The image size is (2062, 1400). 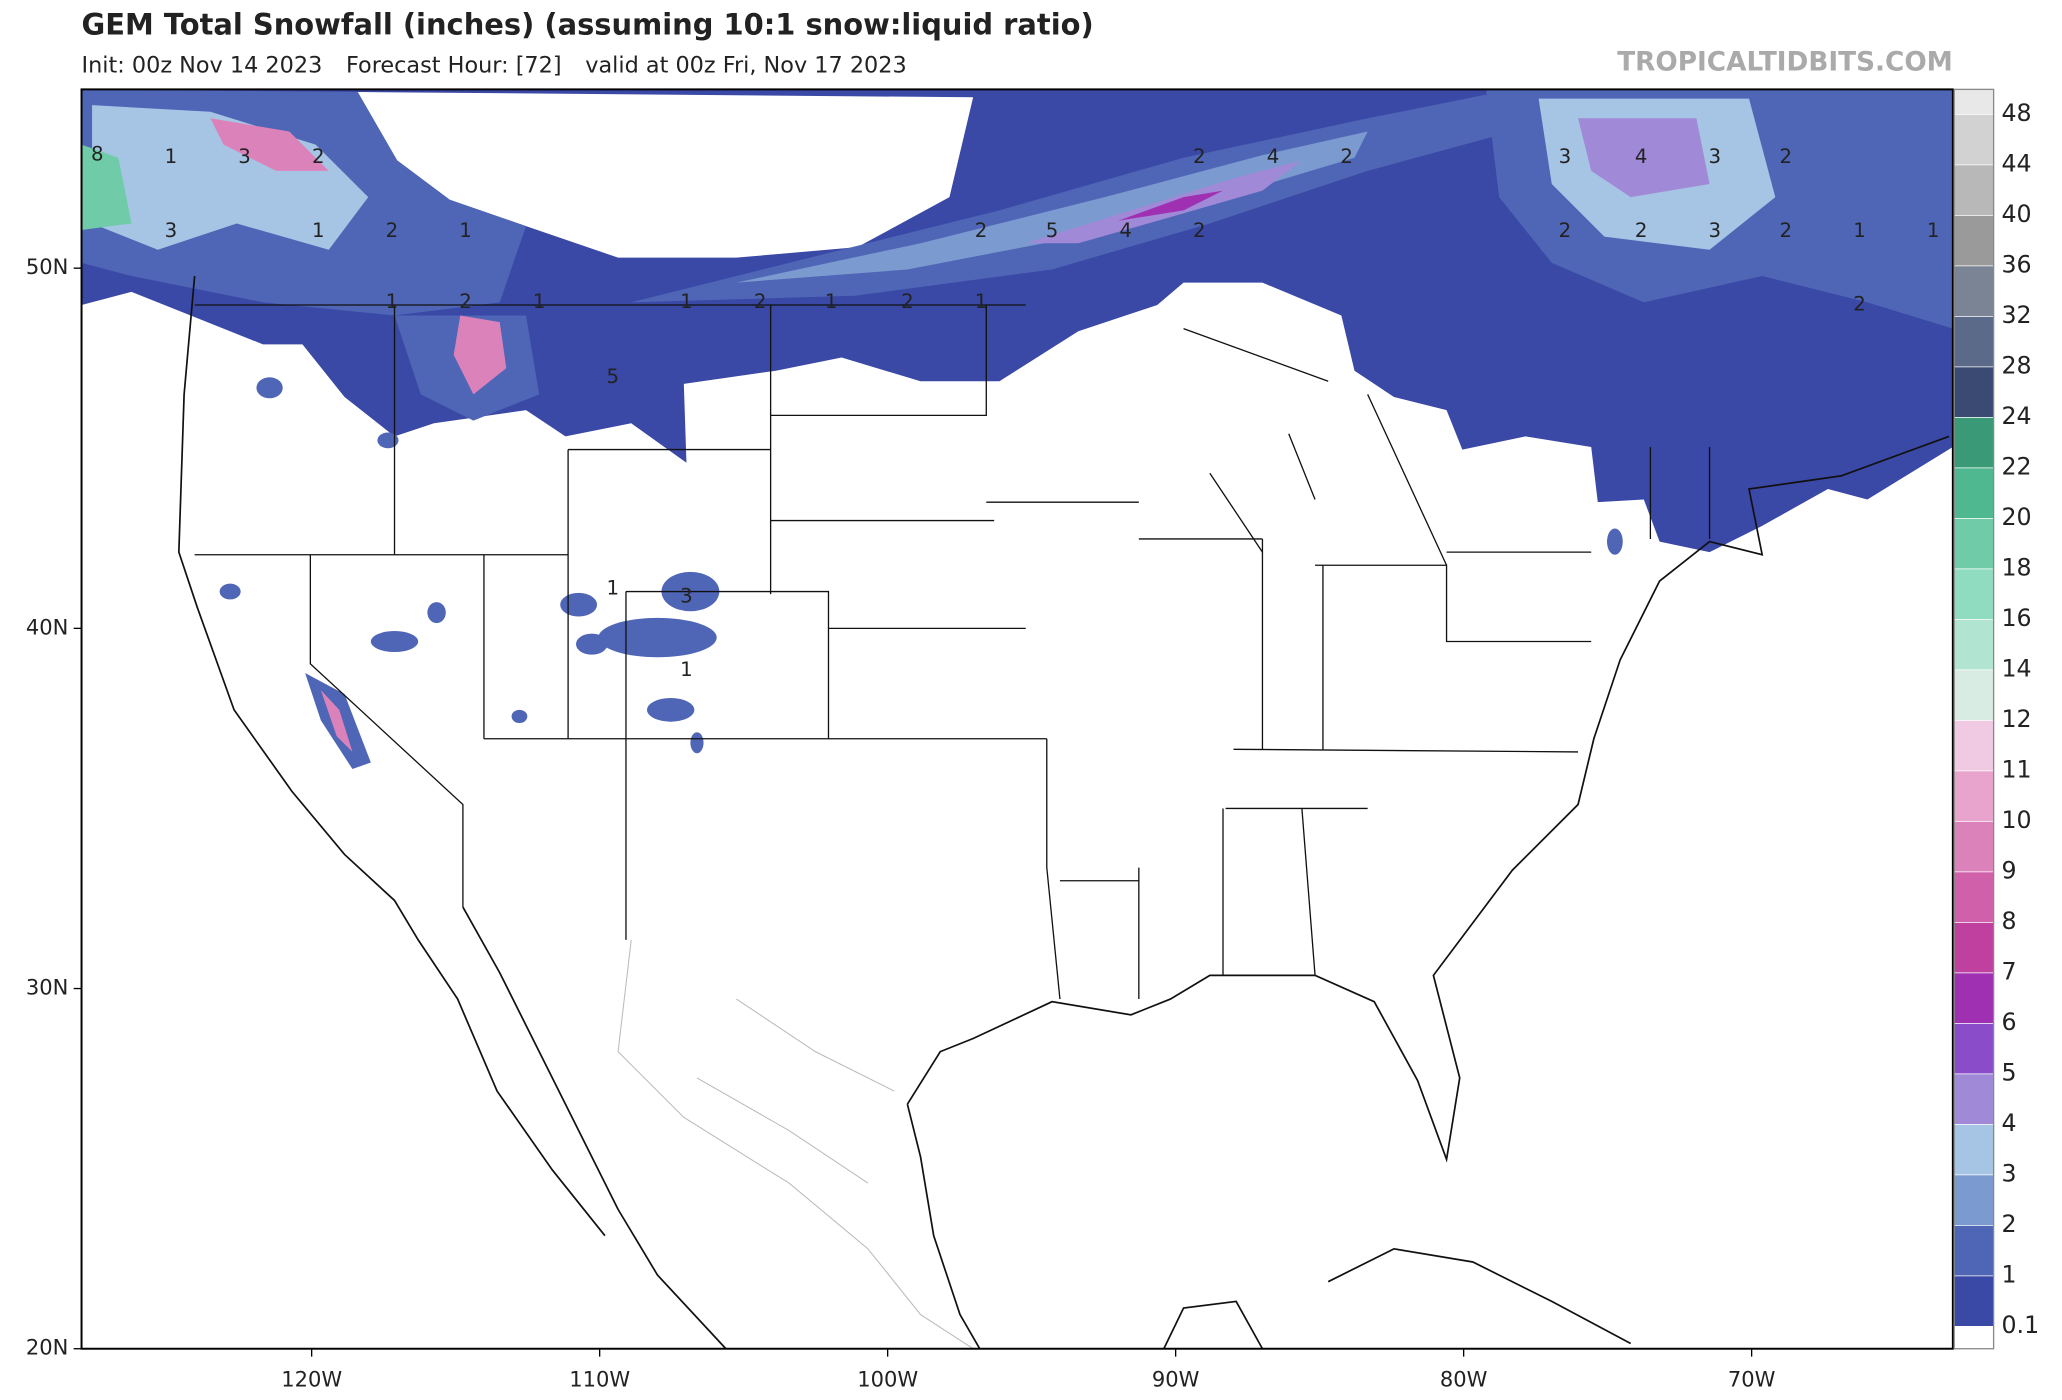 What do you see at coordinates (1464, 1378) in the screenshot?
I see `x-tick-label: 80W` at bounding box center [1464, 1378].